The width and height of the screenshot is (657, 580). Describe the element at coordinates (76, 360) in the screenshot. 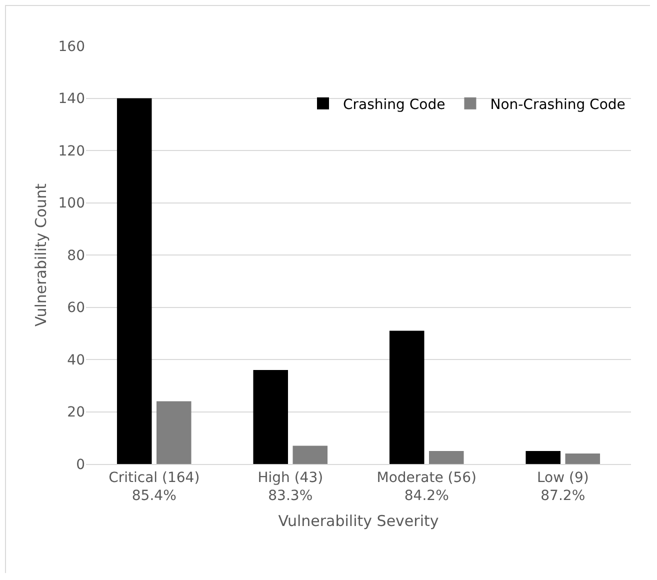

I see `y-tick-label: 40` at that location.